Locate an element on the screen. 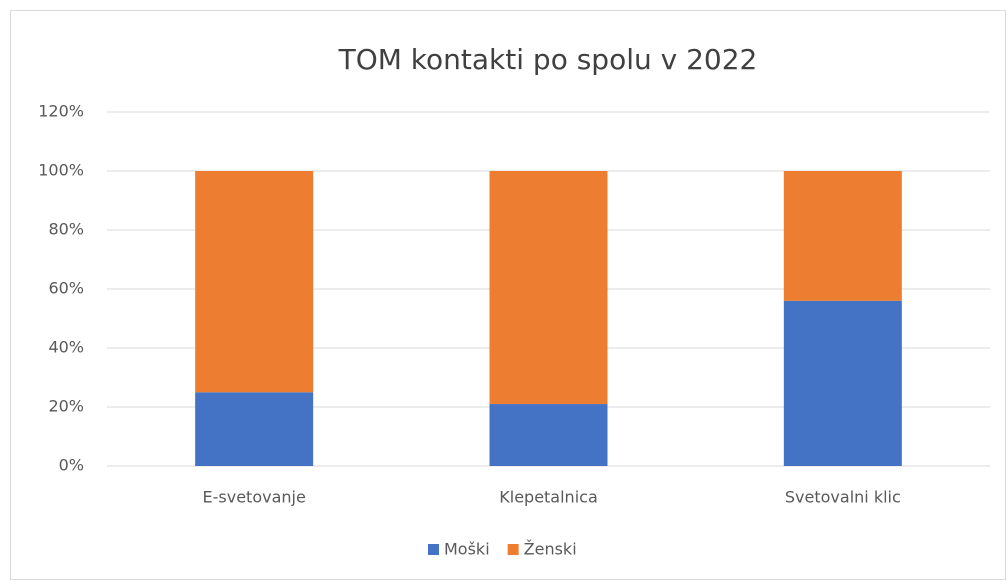  y-tick-label: 60% is located at coordinates (66, 288).